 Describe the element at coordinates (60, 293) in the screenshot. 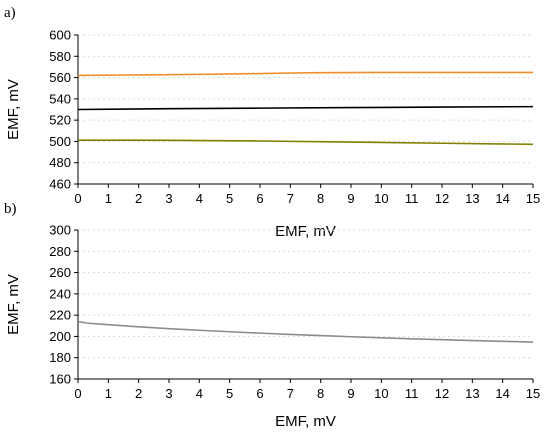

I see `panel-b-y-tick-label: 240` at that location.